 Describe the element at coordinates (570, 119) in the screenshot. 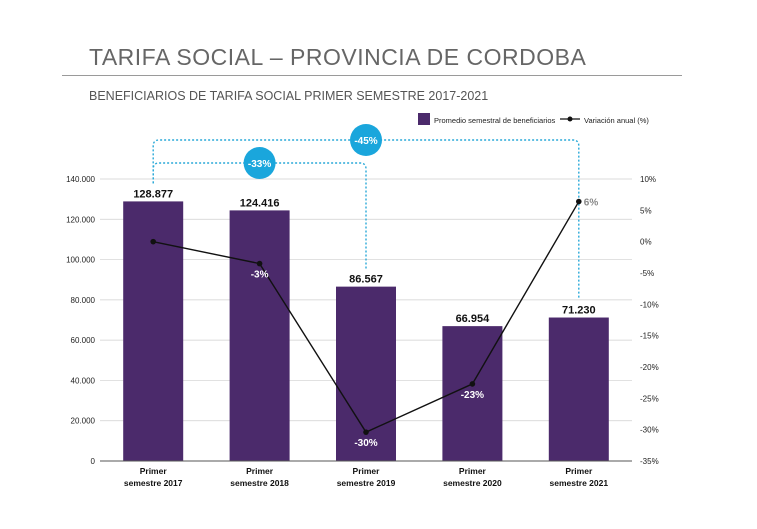

I see `legend-line-marker` at that location.